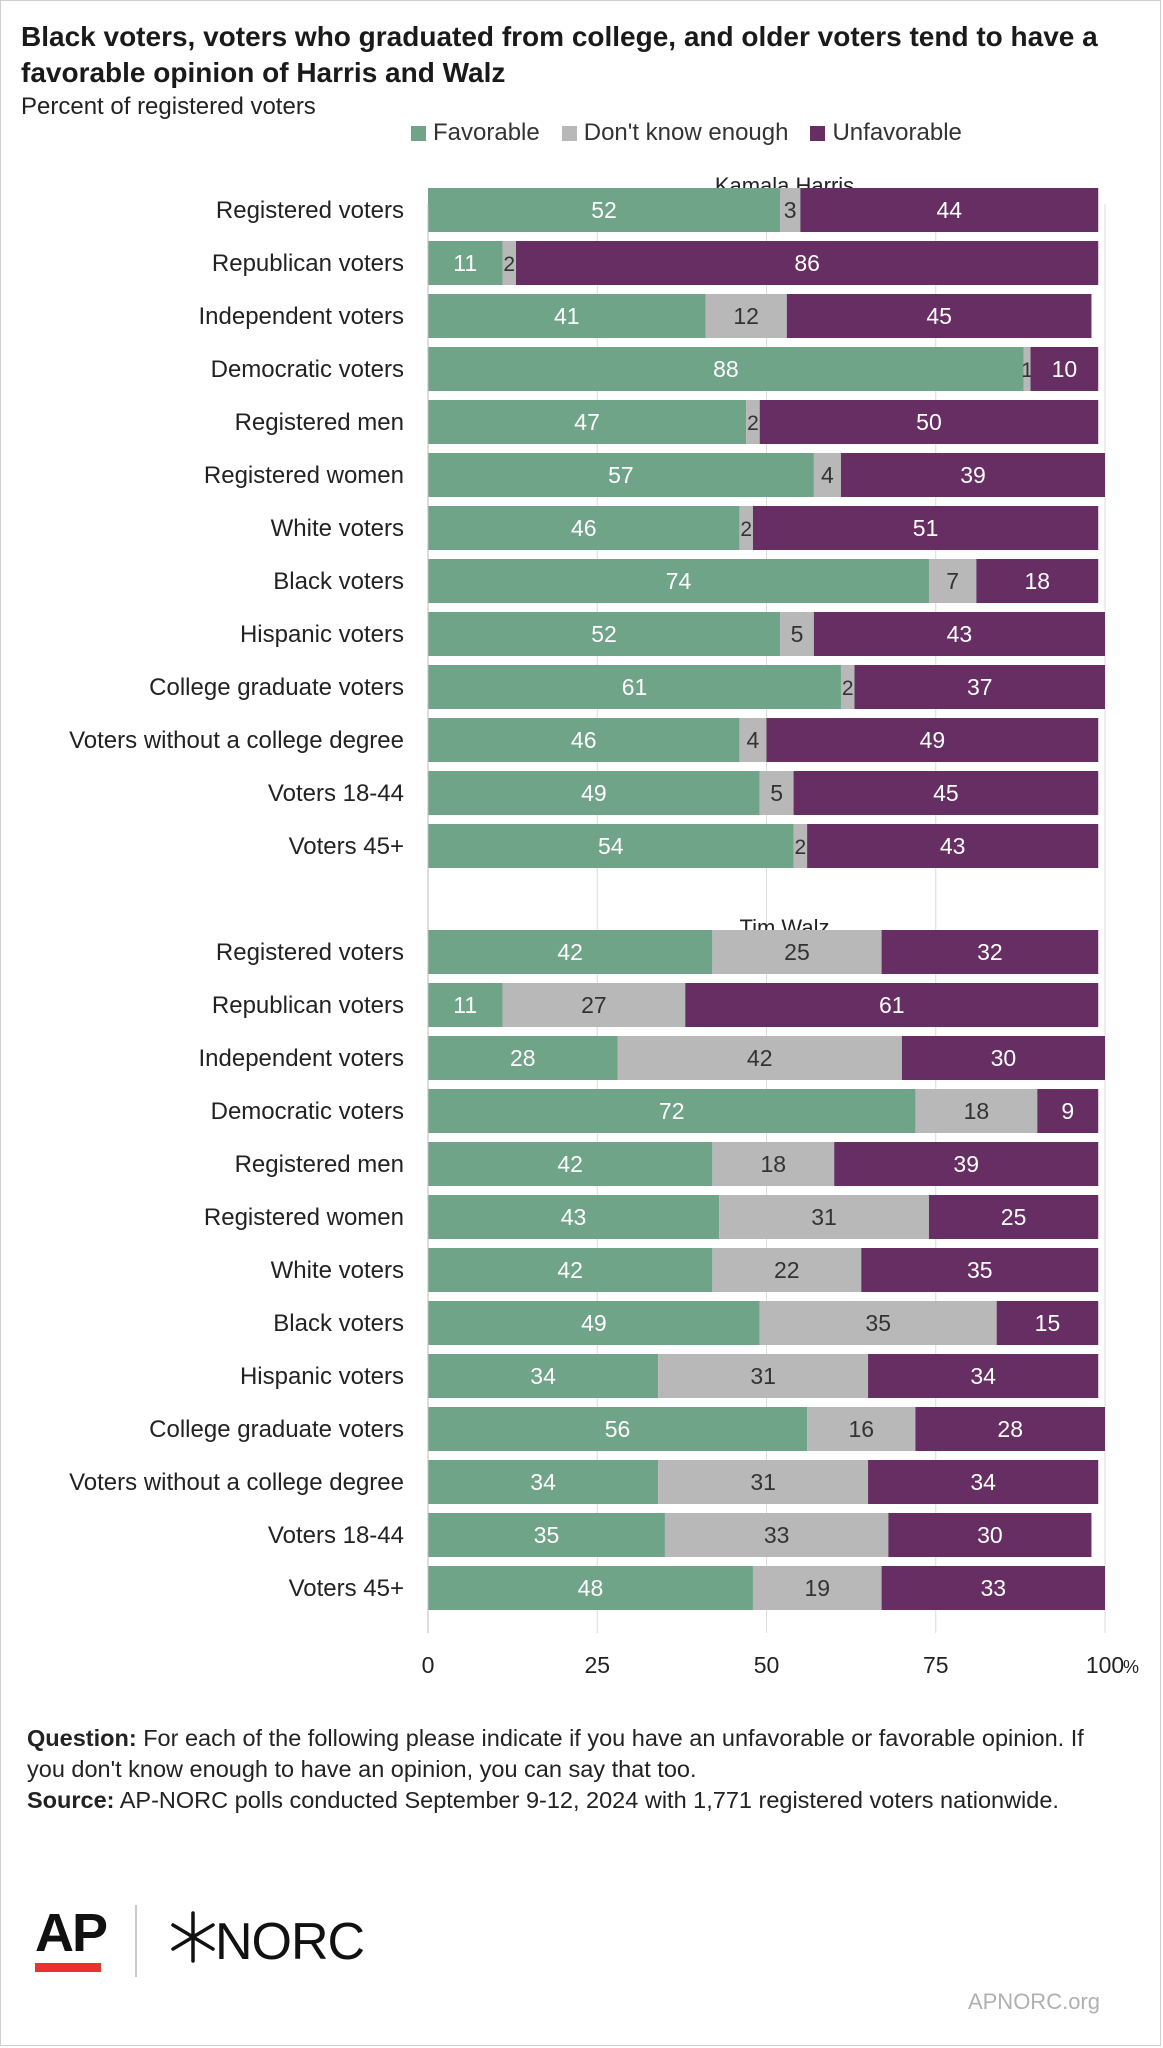 The width and height of the screenshot is (1163, 2048). I want to click on bar-value-label: 9, so click(1067, 1111).